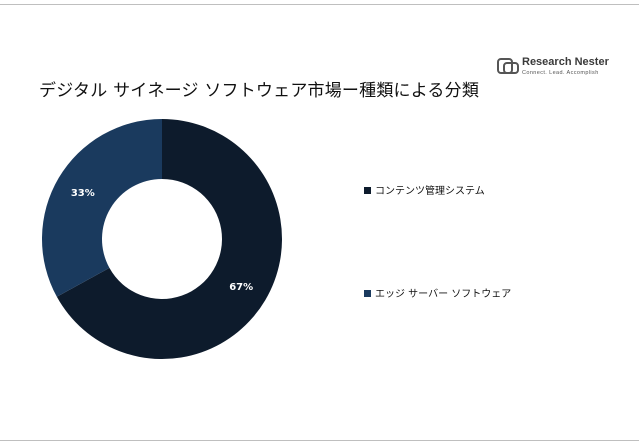 This screenshot has width=639, height=446. What do you see at coordinates (259, 91) in the screenshot?
I see `chart-title: デジタル サイネージ ソフトウェア市場ー種類による分類` at bounding box center [259, 91].